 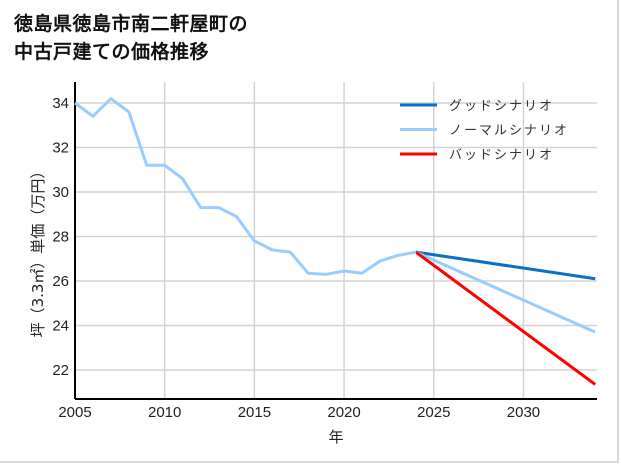 I want to click on x-tick-label: 2015, so click(x=254, y=412).